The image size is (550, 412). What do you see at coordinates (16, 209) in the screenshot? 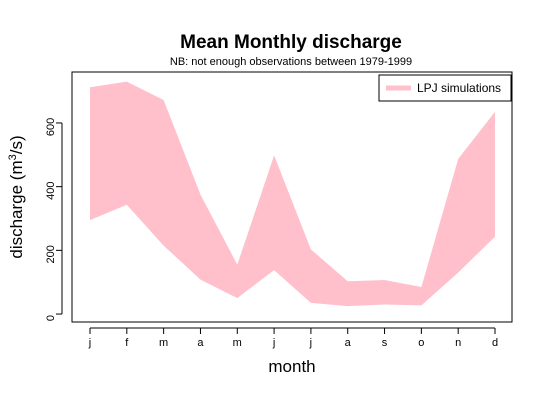
I see `y-axis-title-main: discharge (m` at bounding box center [16, 209].